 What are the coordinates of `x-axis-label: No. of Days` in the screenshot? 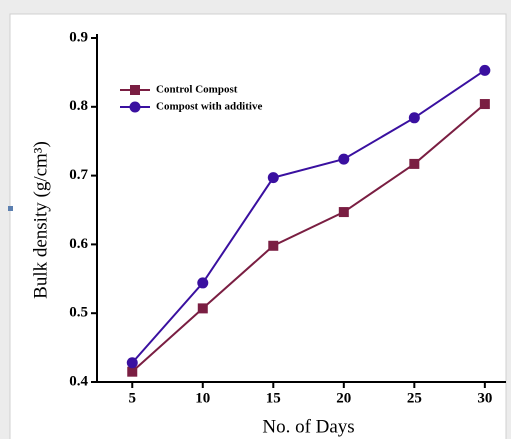 It's located at (308, 426).